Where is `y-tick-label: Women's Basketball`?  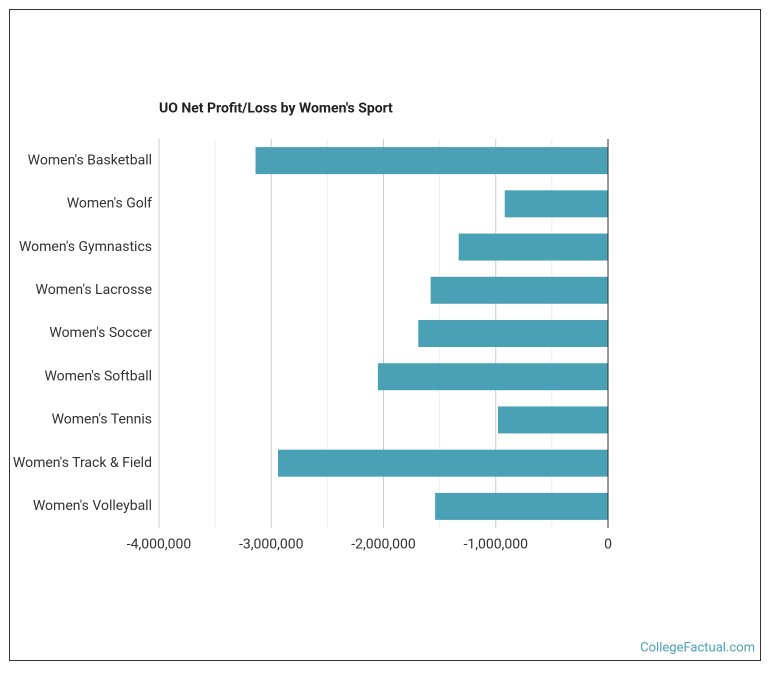 y-tick-label: Women's Basketball is located at coordinates (90, 160).